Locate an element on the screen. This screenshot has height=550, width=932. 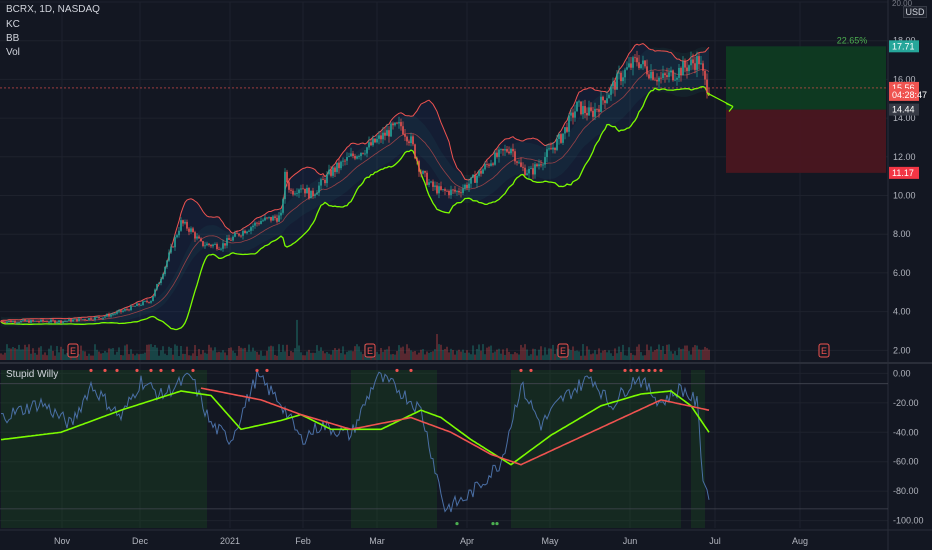
price-axis-tick: 14.00 is located at coordinates (904, 118).